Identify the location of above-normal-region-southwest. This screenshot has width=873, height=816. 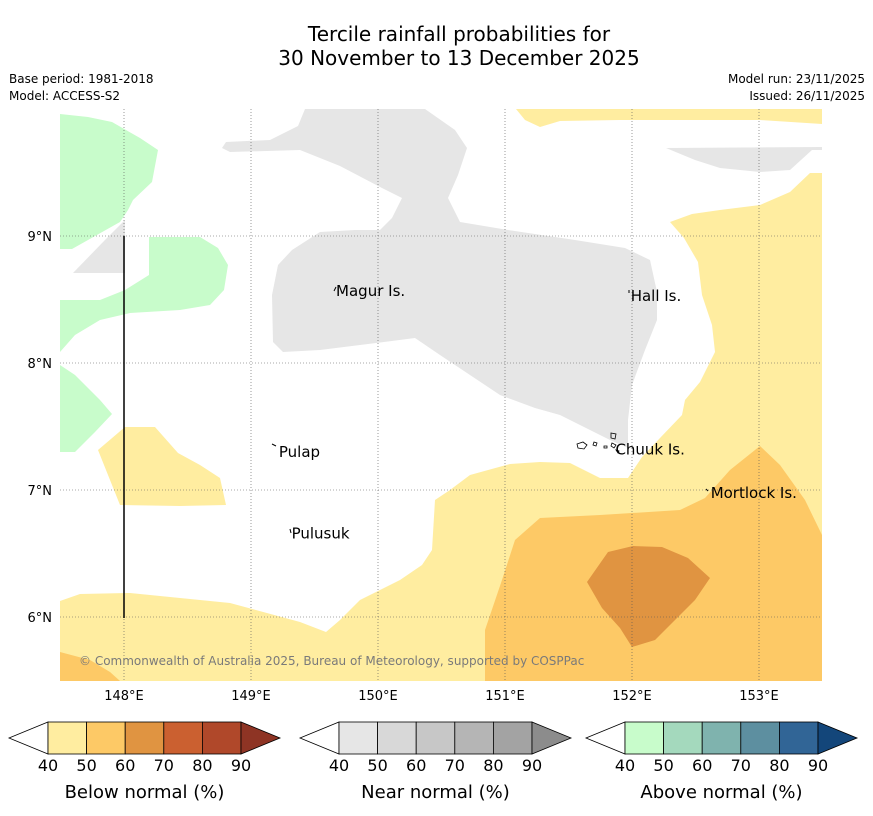
(86, 408).